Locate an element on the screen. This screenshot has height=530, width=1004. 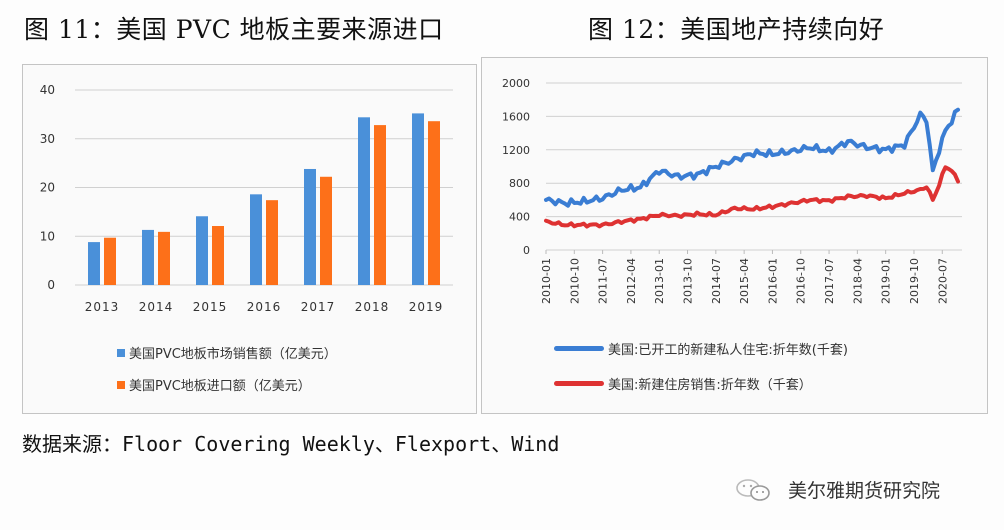
legend-swatch-orange is located at coordinates (121, 384).